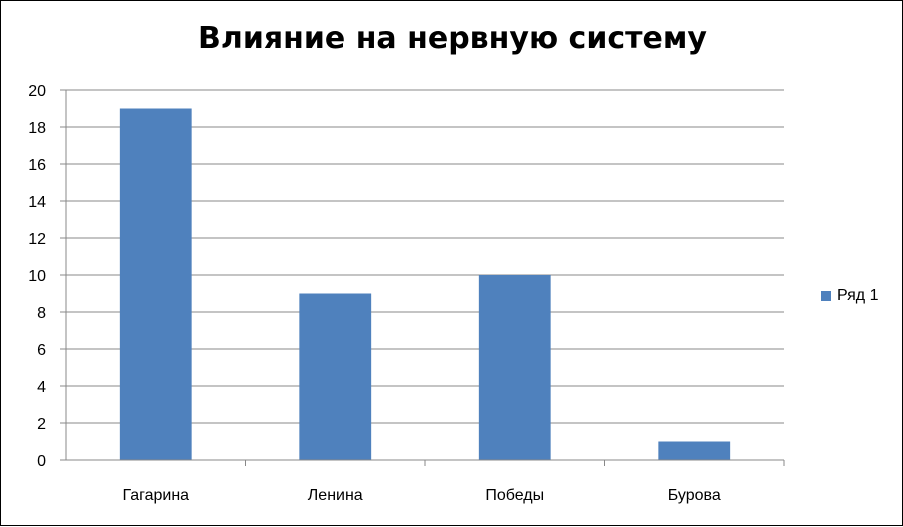 The width and height of the screenshot is (903, 527). Describe the element at coordinates (41, 350) in the screenshot. I see `y-tick-label: 6` at that location.